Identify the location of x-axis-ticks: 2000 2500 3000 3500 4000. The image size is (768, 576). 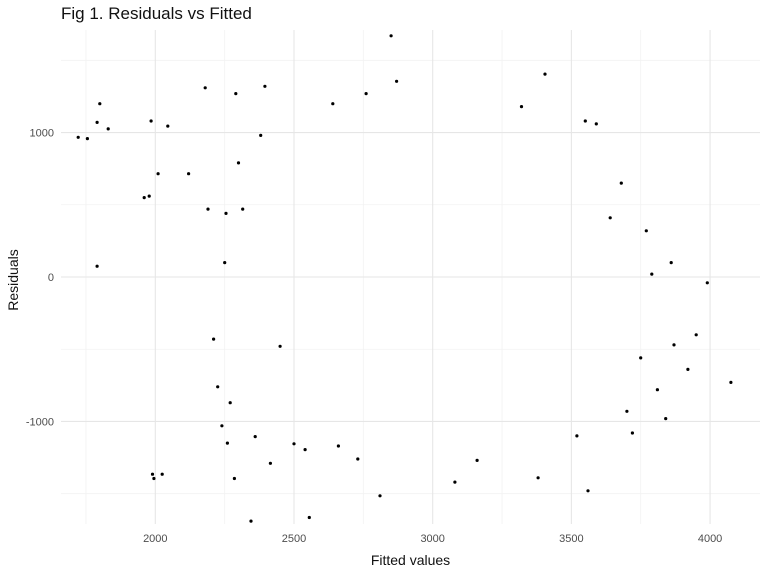
(432, 539).